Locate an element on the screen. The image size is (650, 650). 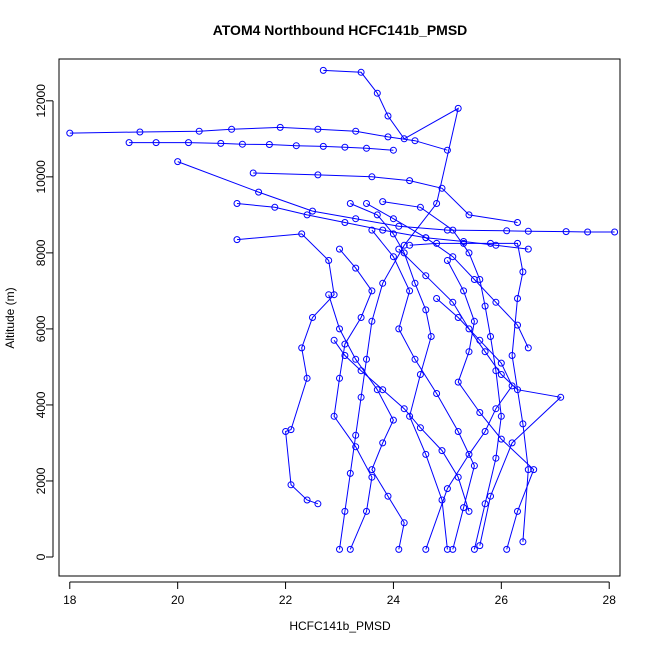
y-axis-label: Altitude (m) is located at coordinates (10, 317).